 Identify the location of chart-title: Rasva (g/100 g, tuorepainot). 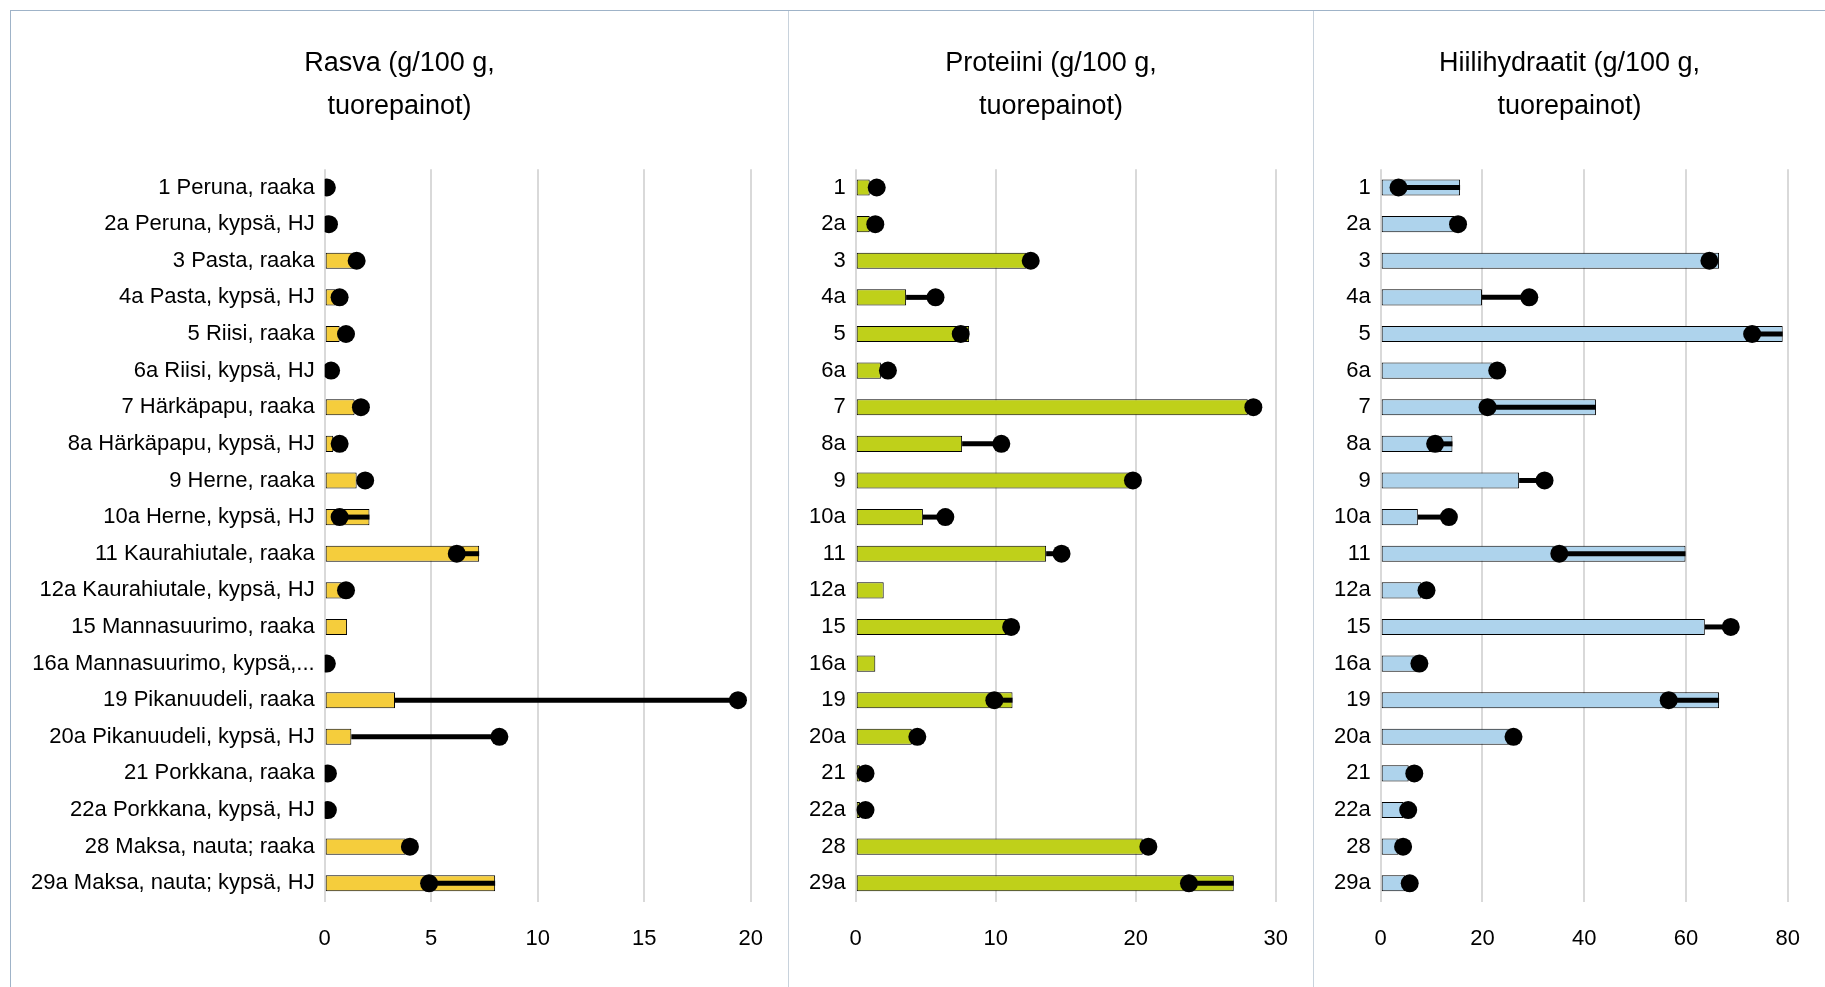
(399, 84).